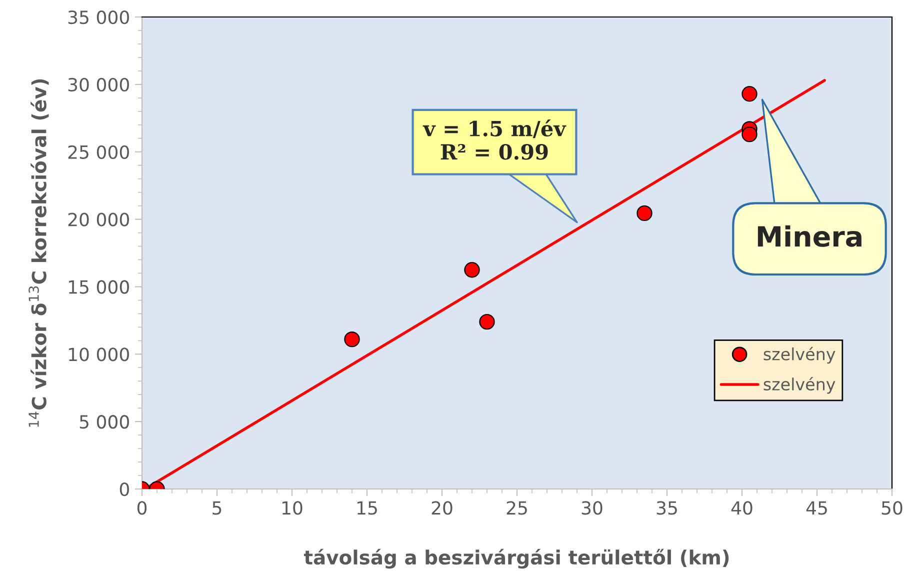 The image size is (911, 571). Describe the element at coordinates (98, 85) in the screenshot. I see `y-tick-label: 30 000` at that location.